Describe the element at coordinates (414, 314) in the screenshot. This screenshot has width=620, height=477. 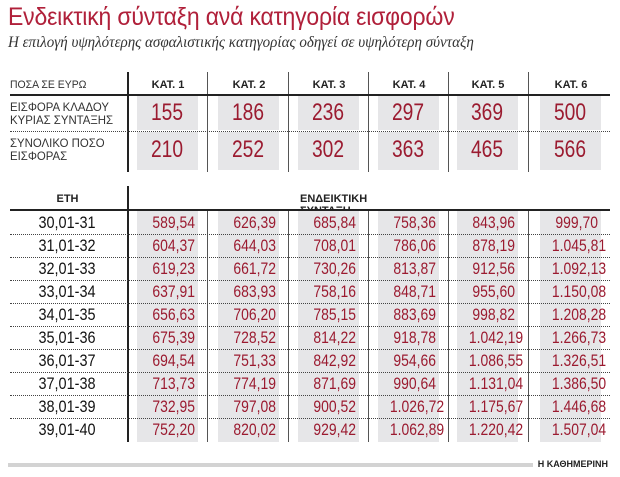
I see `pension-value: 883,69` at that location.